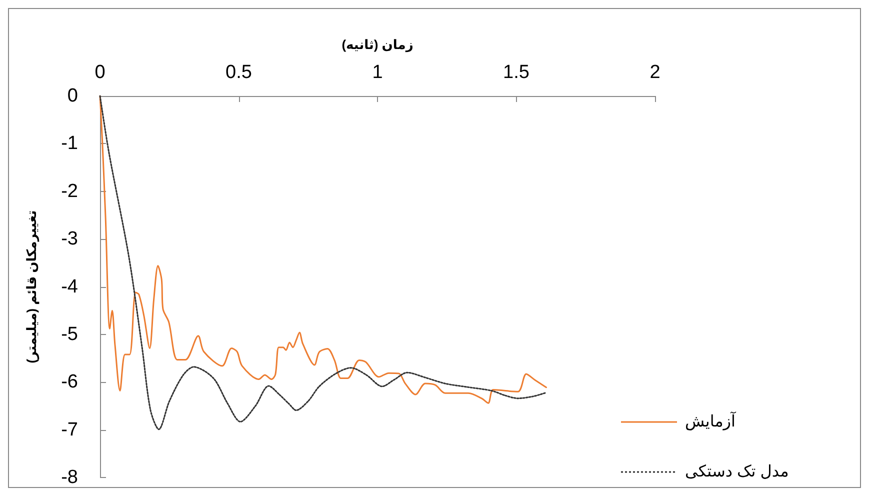 Image resolution: width=871 pixels, height=498 pixels. Describe the element at coordinates (100, 72) in the screenshot. I see `x-tick-label: 0` at that location.